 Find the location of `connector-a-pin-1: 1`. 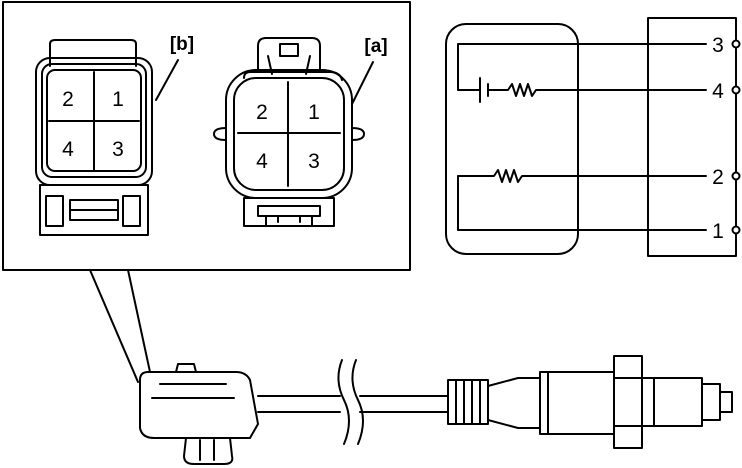

connector-a-pin-1: 1 is located at coordinates (314, 112).